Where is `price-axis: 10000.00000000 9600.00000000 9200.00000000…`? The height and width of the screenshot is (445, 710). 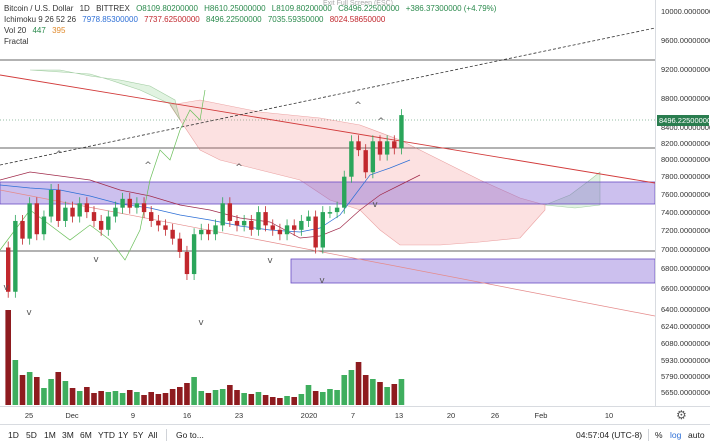 price-axis: 10000.00000000 9600.00000000 9200.00000000… is located at coordinates (682, 203).